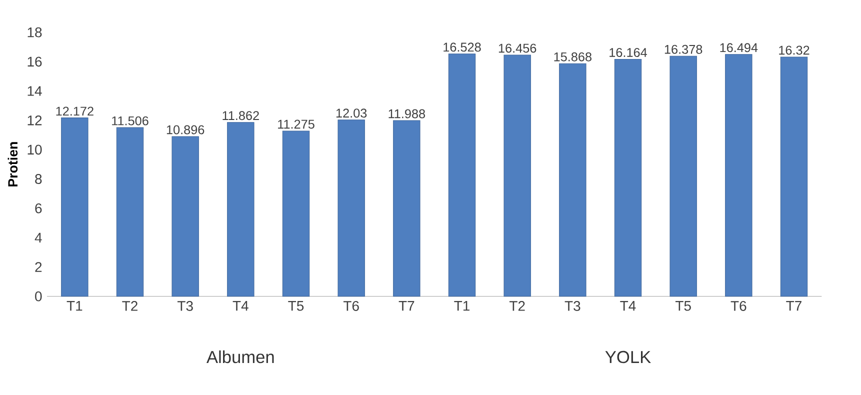 The width and height of the screenshot is (861, 395). Describe the element at coordinates (462, 47) in the screenshot. I see `data-label: 16.528` at that location.